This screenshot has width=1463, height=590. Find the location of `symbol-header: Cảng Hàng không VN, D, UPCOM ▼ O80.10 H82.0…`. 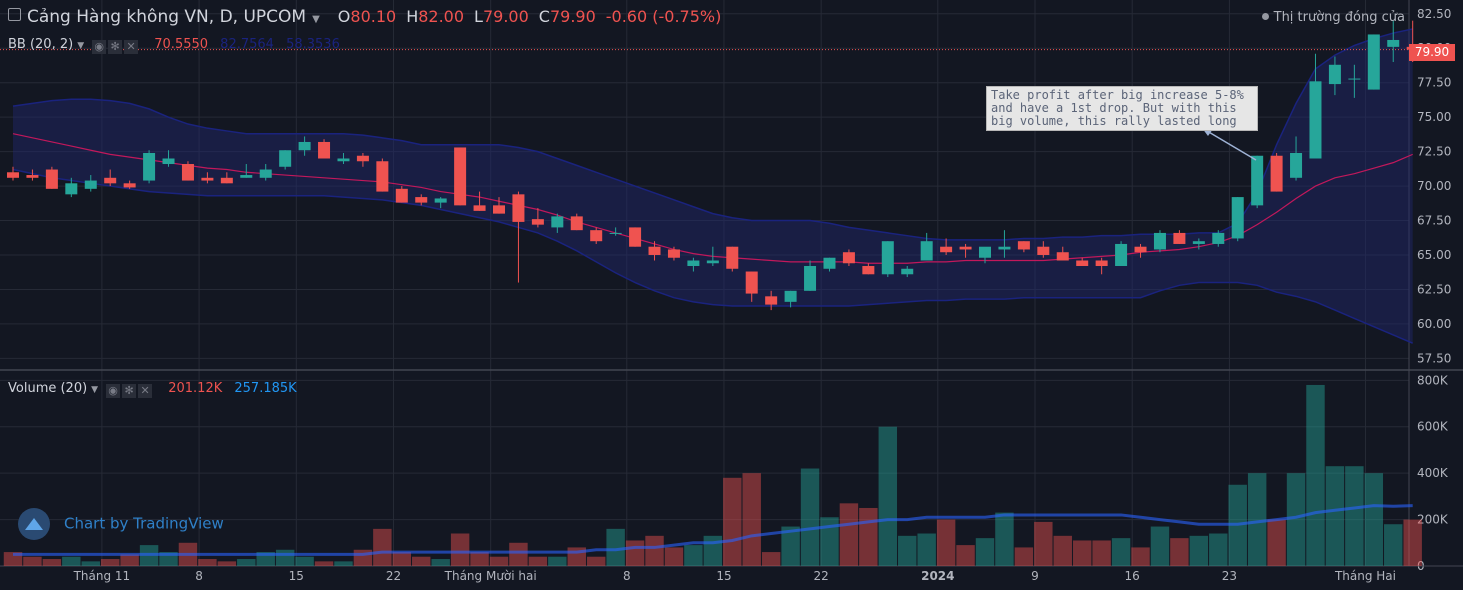

symbol-header: Cảng Hàng không VN, D, UPCOM ▼ O80.10 H82.0… is located at coordinates (369, 17).